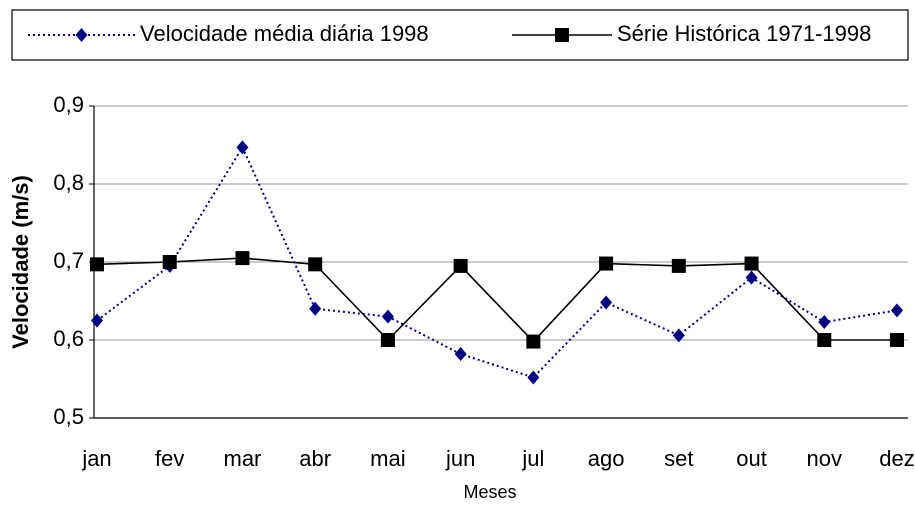 This screenshot has width=915, height=510. What do you see at coordinates (68, 260) in the screenshot?
I see `y-tick-label: 0,7` at bounding box center [68, 260].